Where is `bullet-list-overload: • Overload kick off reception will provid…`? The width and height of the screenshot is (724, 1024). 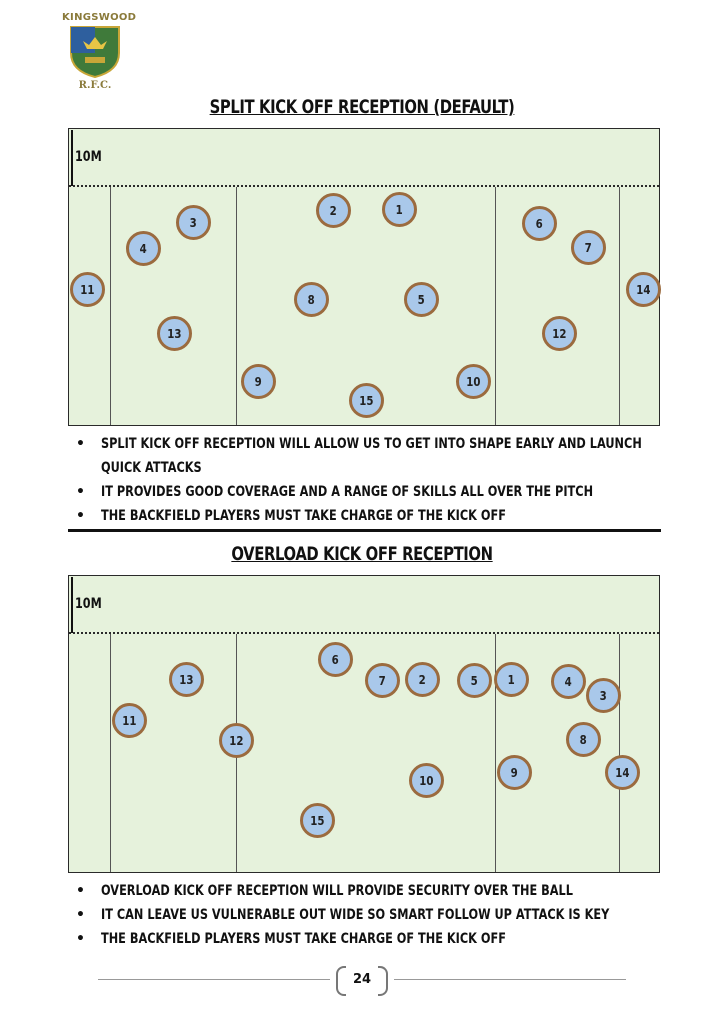
bullet-list-overload: • Overload kick off reception will provid… is located at coordinates (371, 915).